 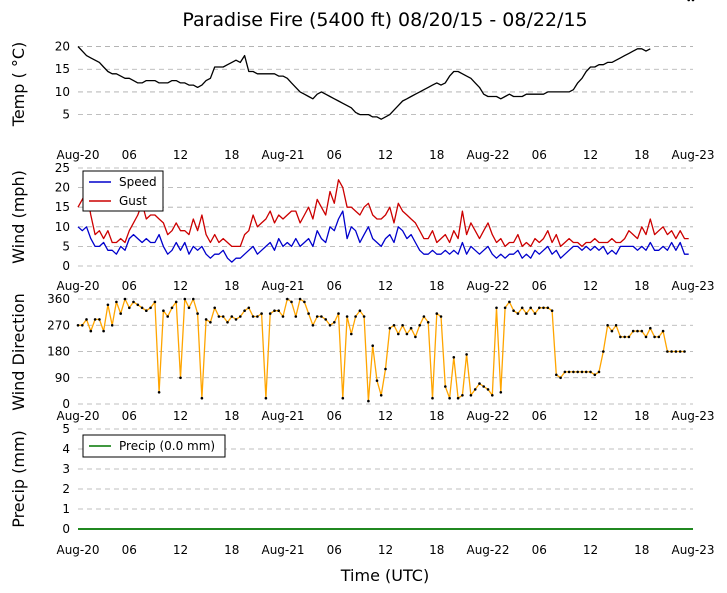 What do you see at coordinates (18, 217) in the screenshot?
I see `y-axis-label-wind: Wind (mph)` at bounding box center [18, 217].